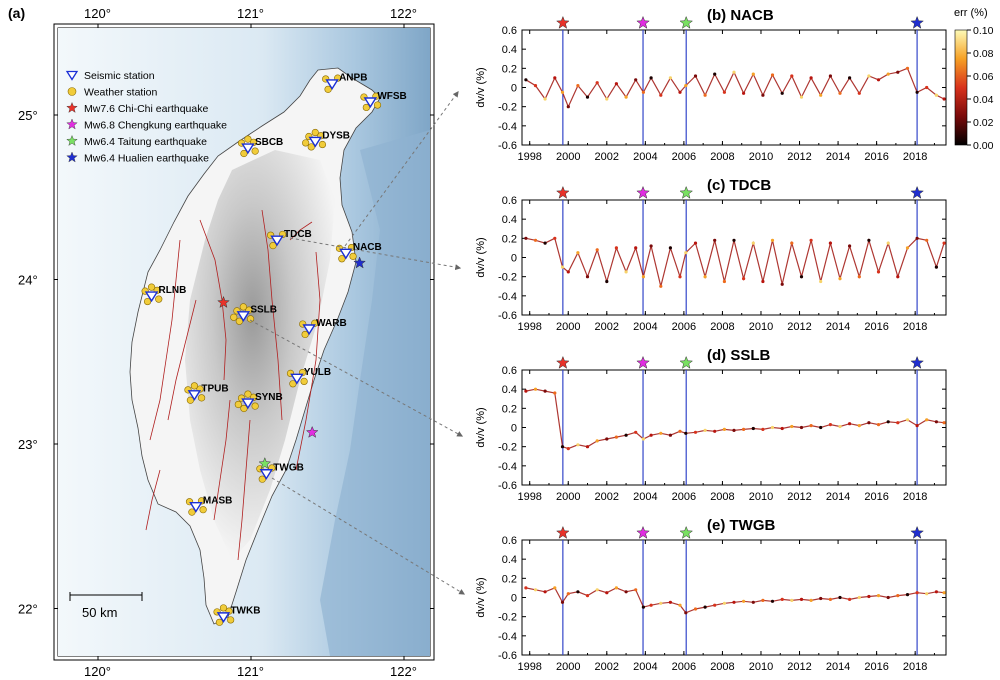 The image size is (1000, 680). Describe the element at coordinates (799, 157) in the screenshot. I see `x-tick-label: 2012` at that location.